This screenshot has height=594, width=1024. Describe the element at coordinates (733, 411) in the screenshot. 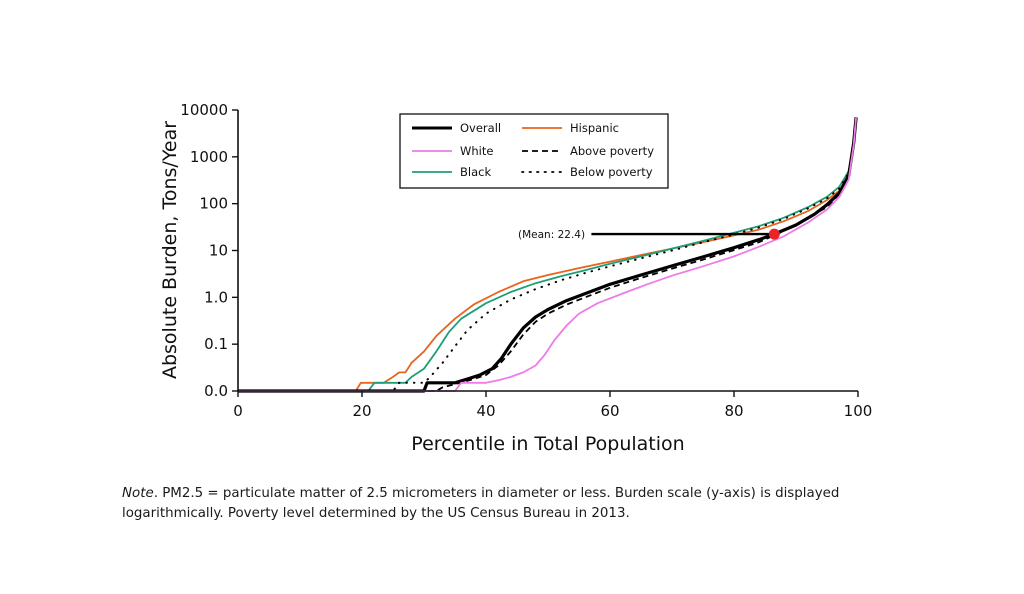

I see `x-tick-label: 80` at that location.